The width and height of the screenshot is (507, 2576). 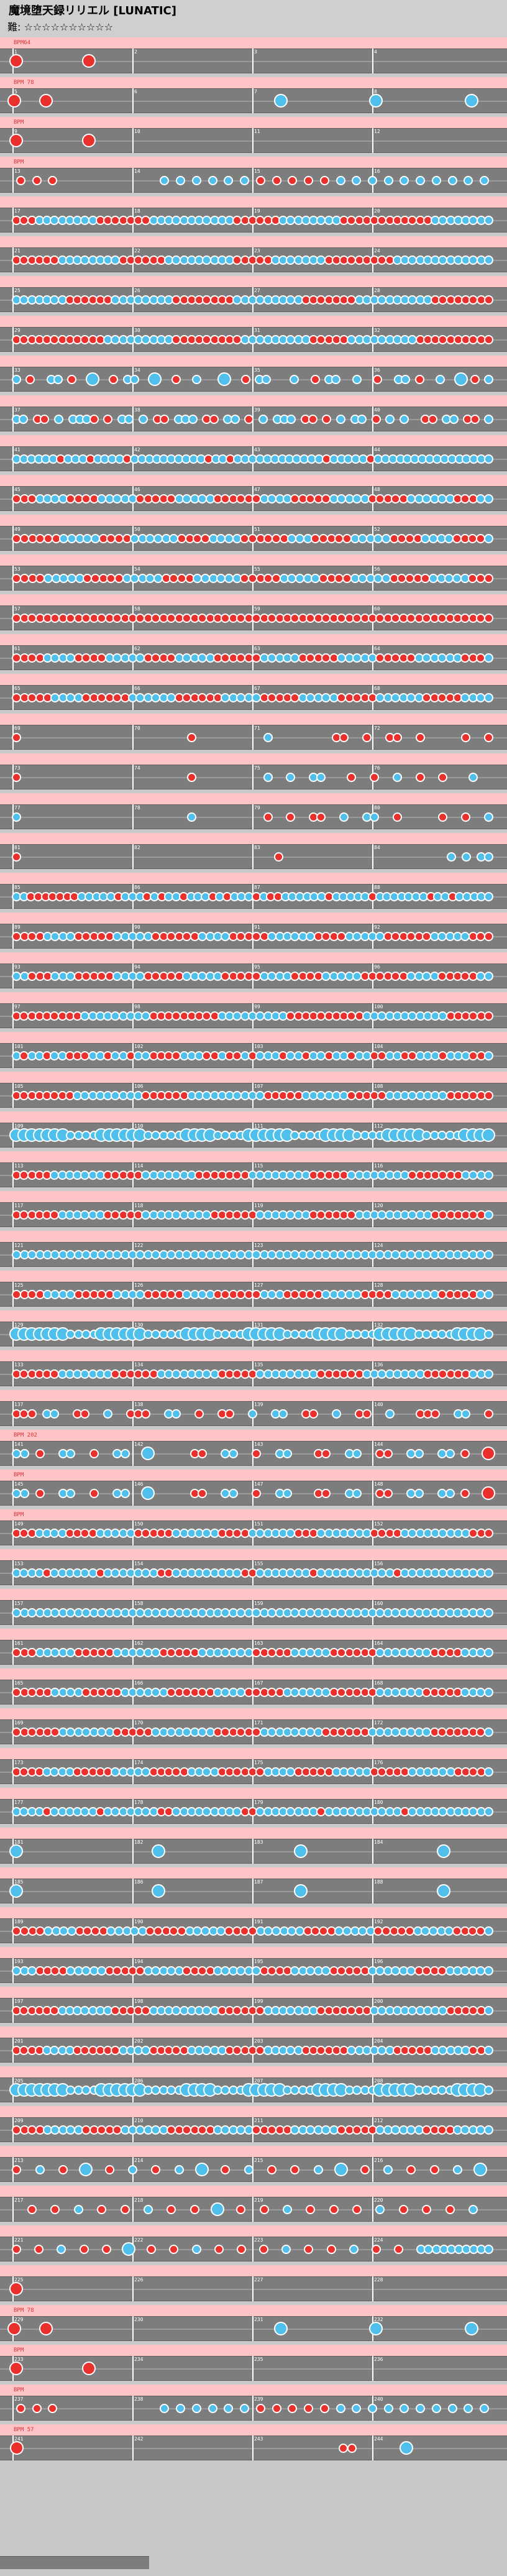 I want to click on measure-number: 18, so click(x=137, y=211).